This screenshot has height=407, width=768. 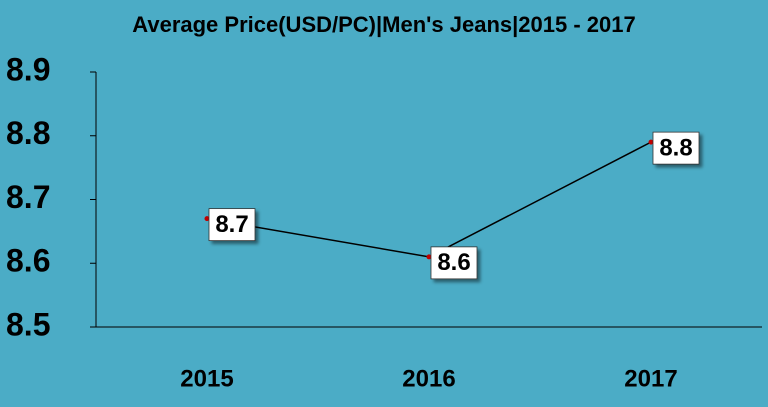 I want to click on y-tick-label: 8.7, so click(x=28, y=197).